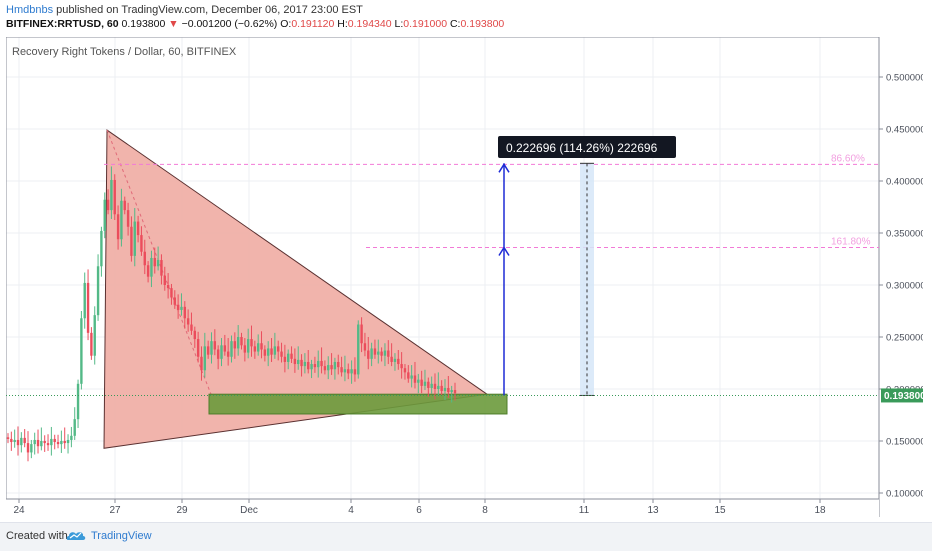 The width and height of the screenshot is (932, 551). Describe the element at coordinates (904, 182) in the screenshot. I see `price-tick-label: 0.400000` at that location.